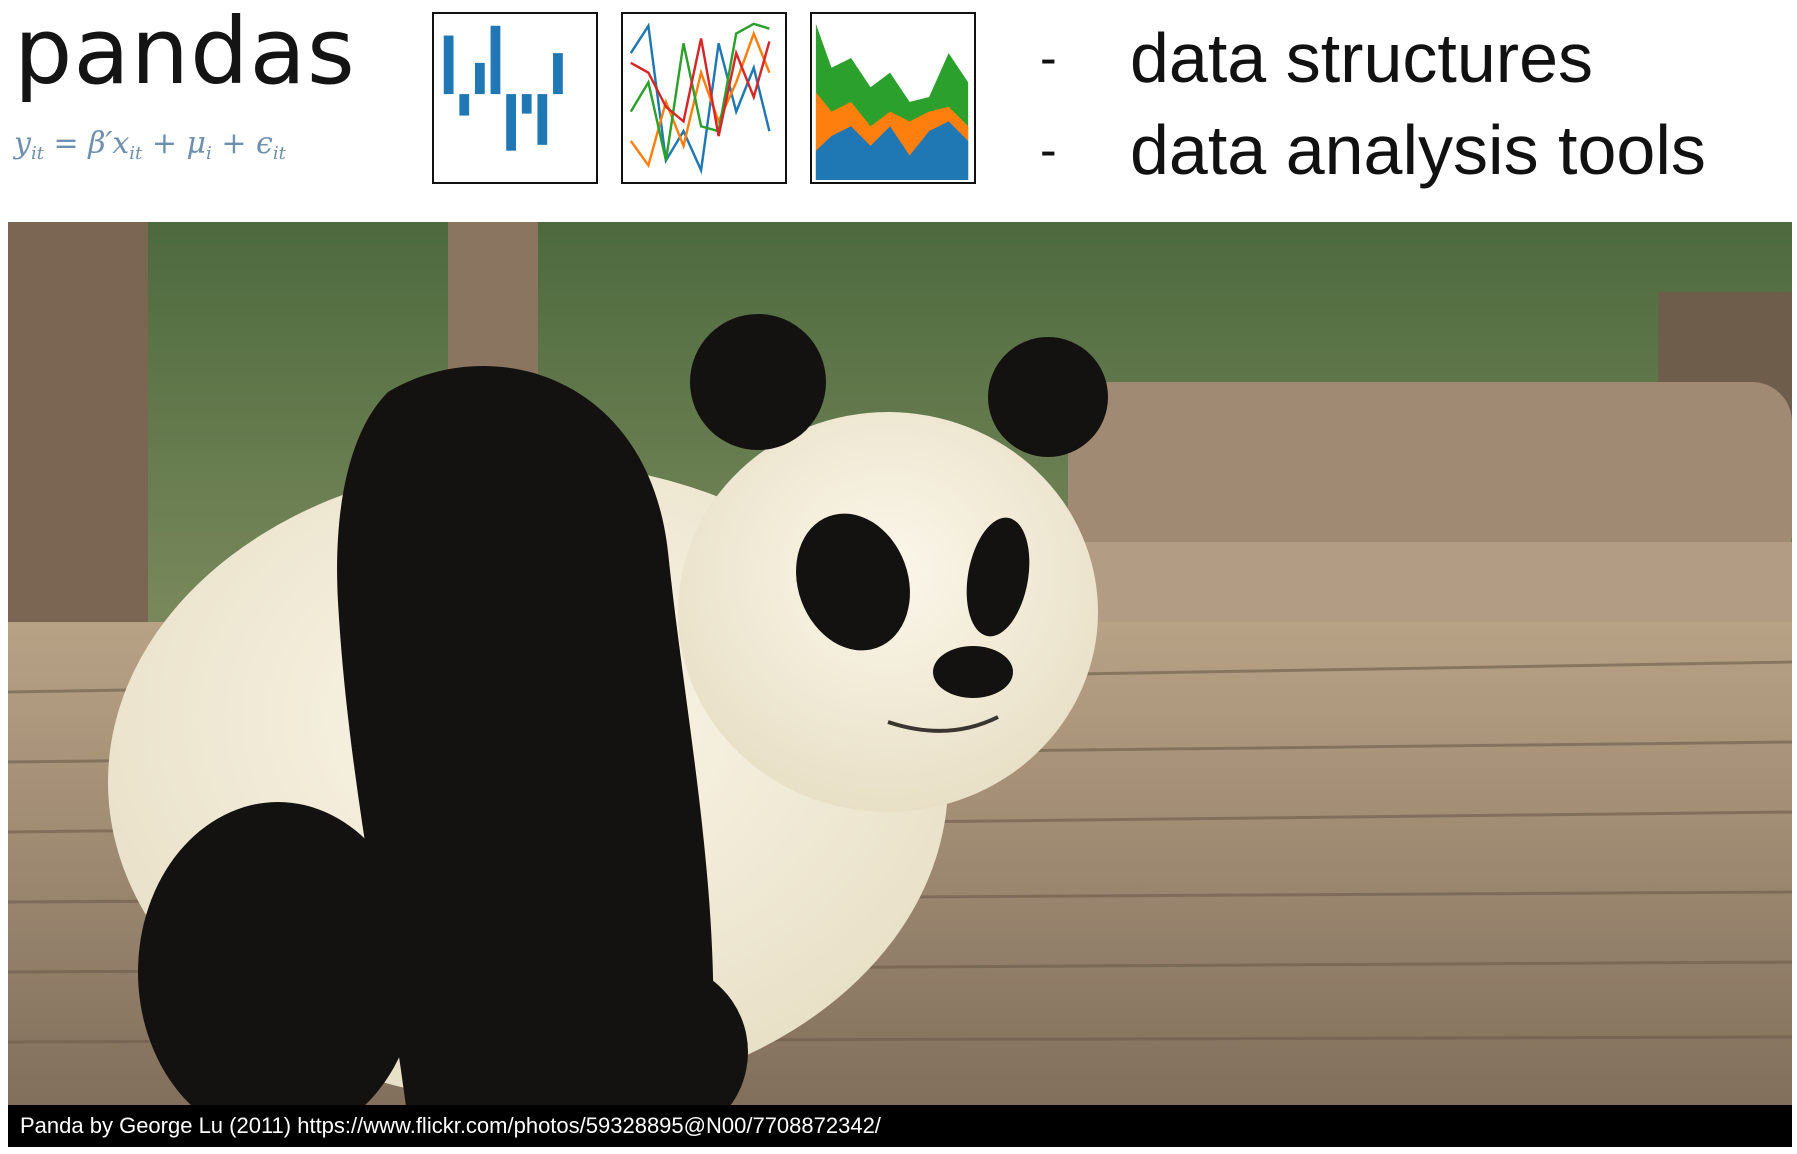  What do you see at coordinates (234, 143) in the screenshot?
I see `formula-plus-2: +` at bounding box center [234, 143].